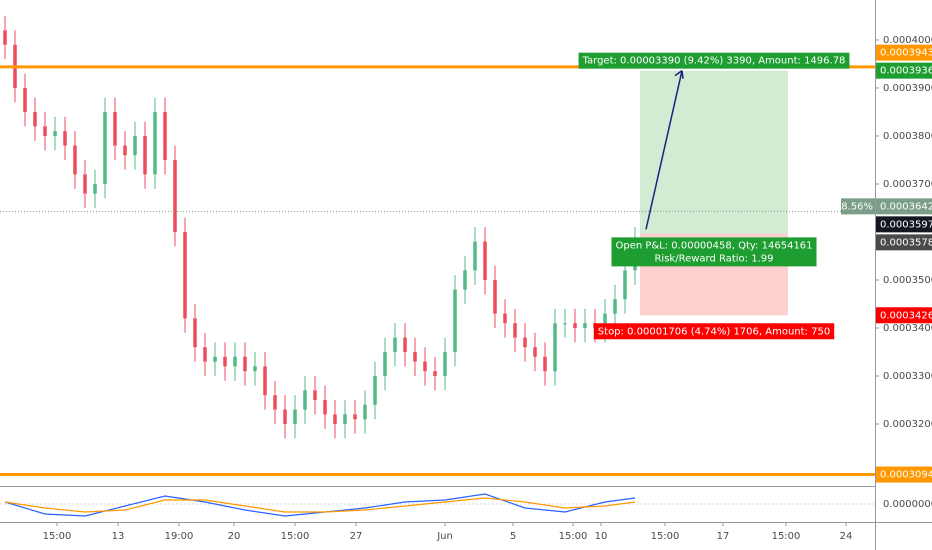 The width and height of the screenshot is (932, 550). Describe the element at coordinates (907, 40) in the screenshot. I see `y-tick-label: 0.00040000` at that location.